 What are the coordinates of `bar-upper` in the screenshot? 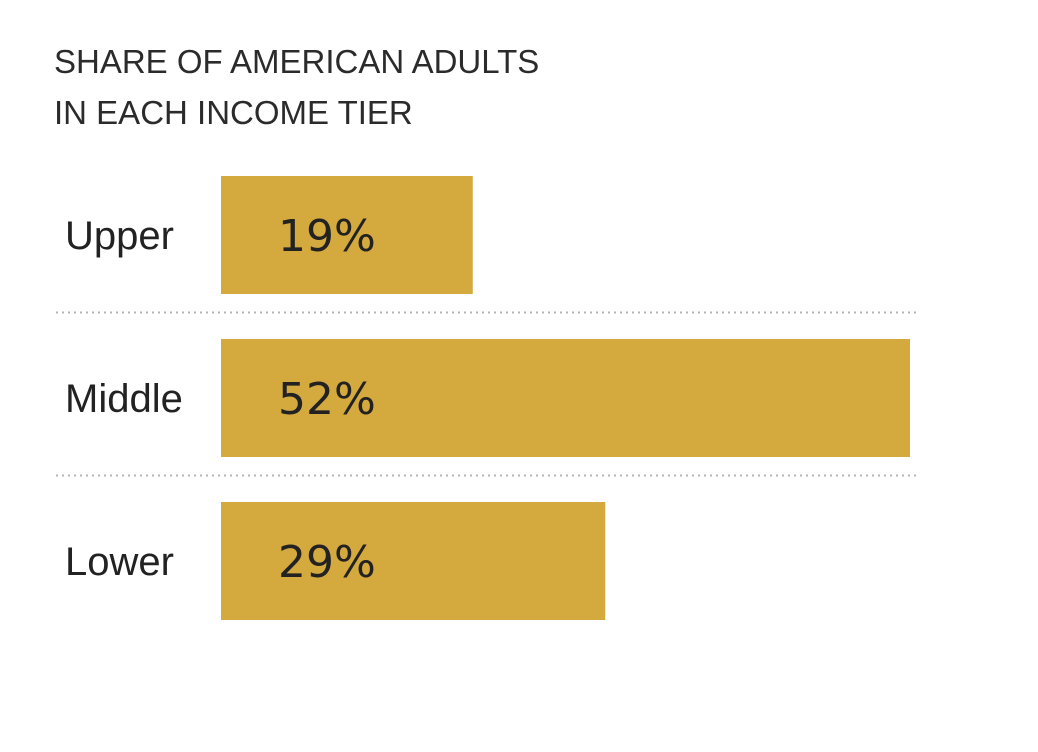 It's located at (347, 235).